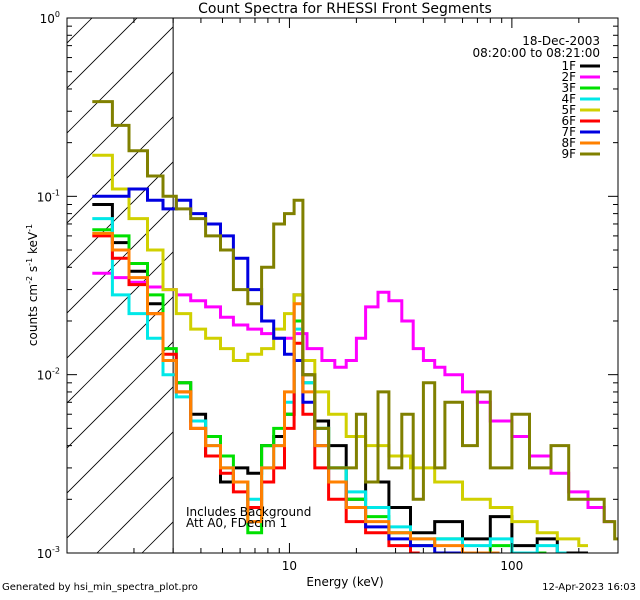 This screenshot has height=600, width=640. What do you see at coordinates (236, 523) in the screenshot?
I see `annotation-line-2: Att A0, FDecim 1` at bounding box center [236, 523].